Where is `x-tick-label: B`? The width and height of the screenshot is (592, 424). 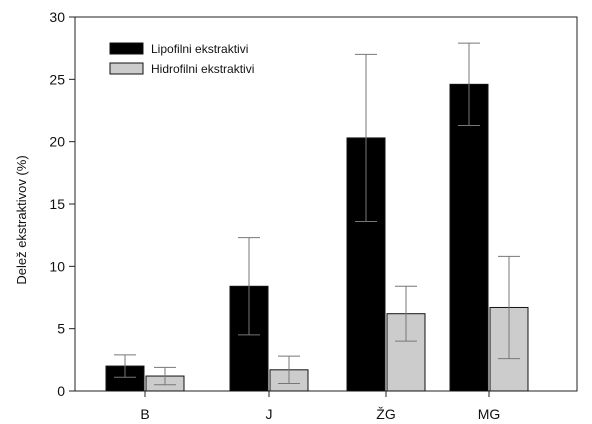
x-tick-label: B is located at coordinates (144, 414).